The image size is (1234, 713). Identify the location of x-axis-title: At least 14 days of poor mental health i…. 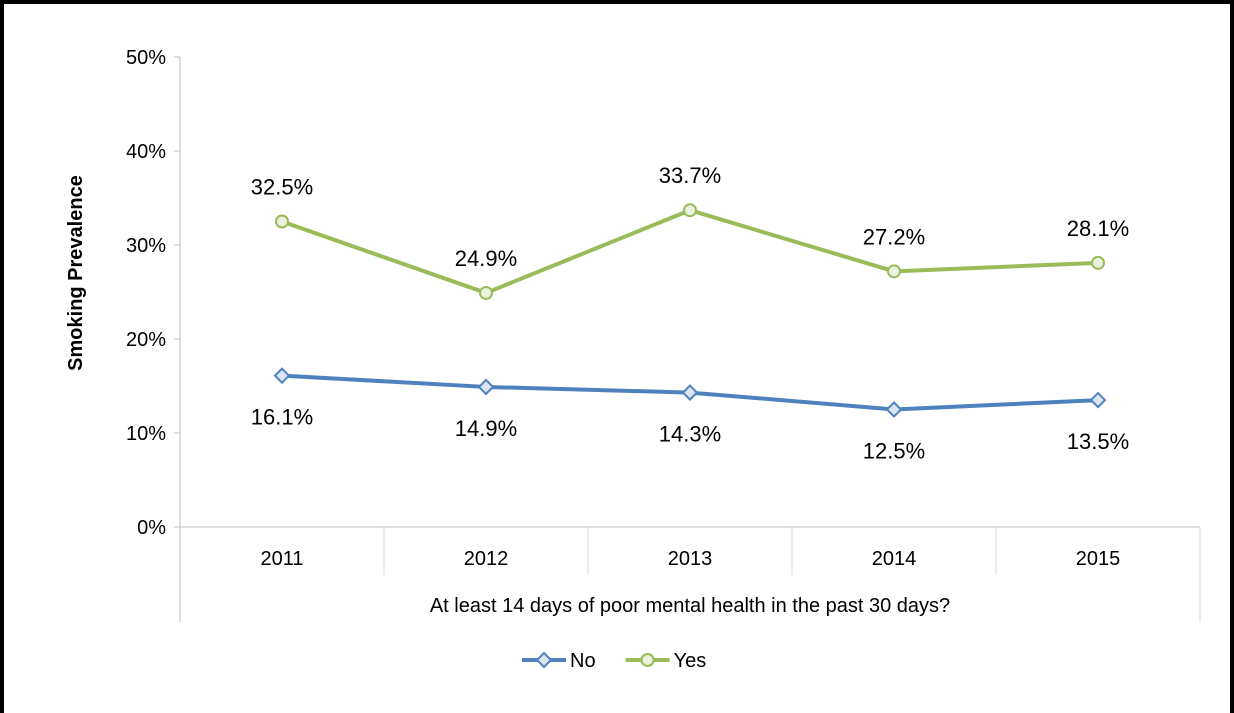
(690, 606).